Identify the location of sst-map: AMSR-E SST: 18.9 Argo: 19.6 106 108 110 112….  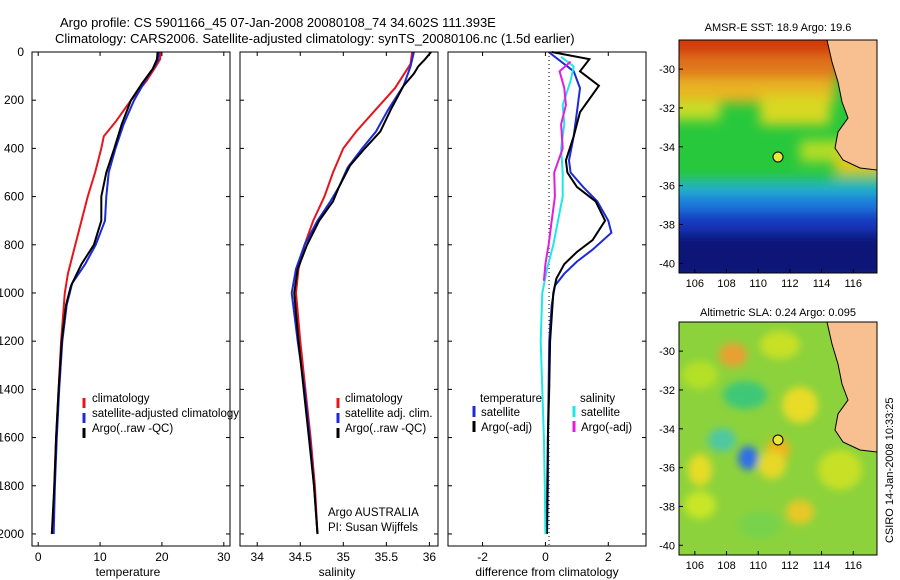
(768, 156).